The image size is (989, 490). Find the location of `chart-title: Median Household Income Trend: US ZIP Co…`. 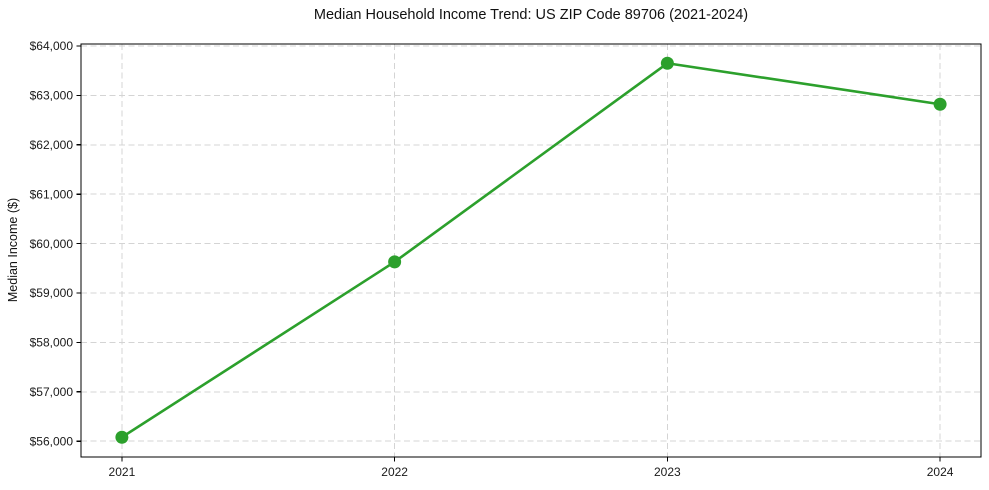

chart-title: Median Household Income Trend: US ZIP Co… is located at coordinates (531, 15).